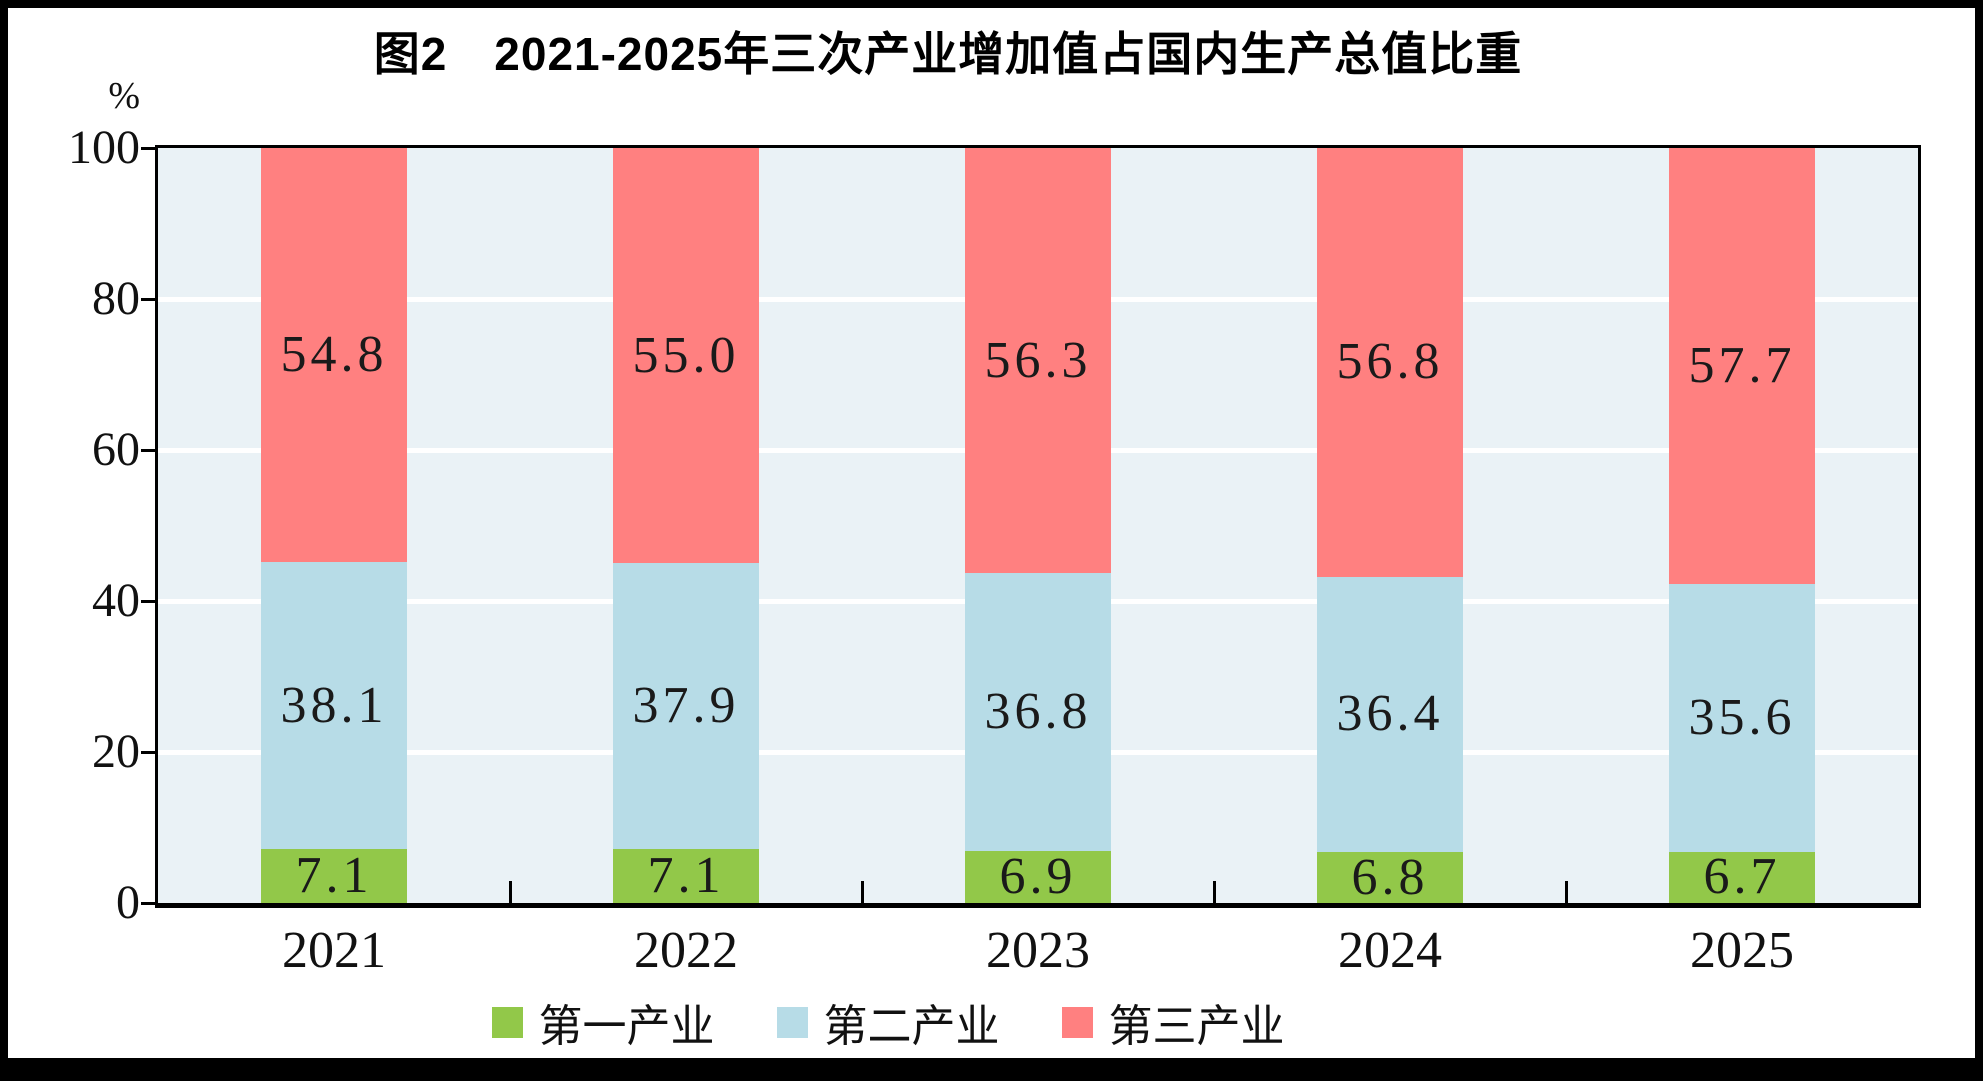 The width and height of the screenshot is (1983, 1081). Describe the element at coordinates (1077, 1022) in the screenshot. I see `legend-swatch-第三产业` at that location.